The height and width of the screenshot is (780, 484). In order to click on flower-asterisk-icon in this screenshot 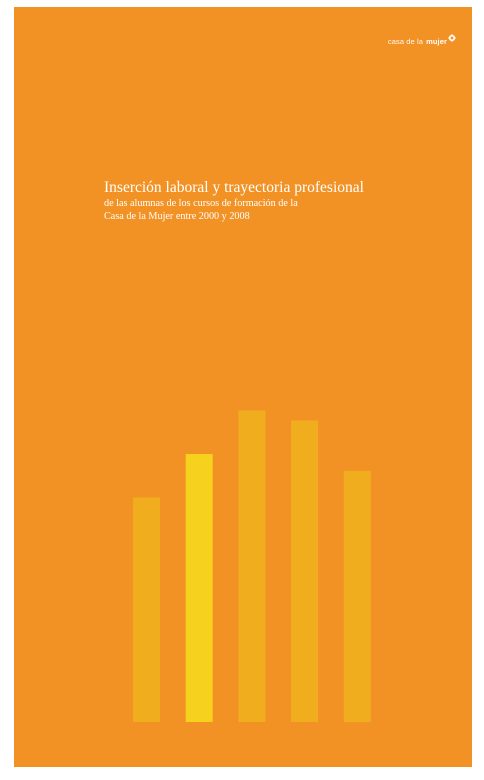, I will do `click(452, 38)`.